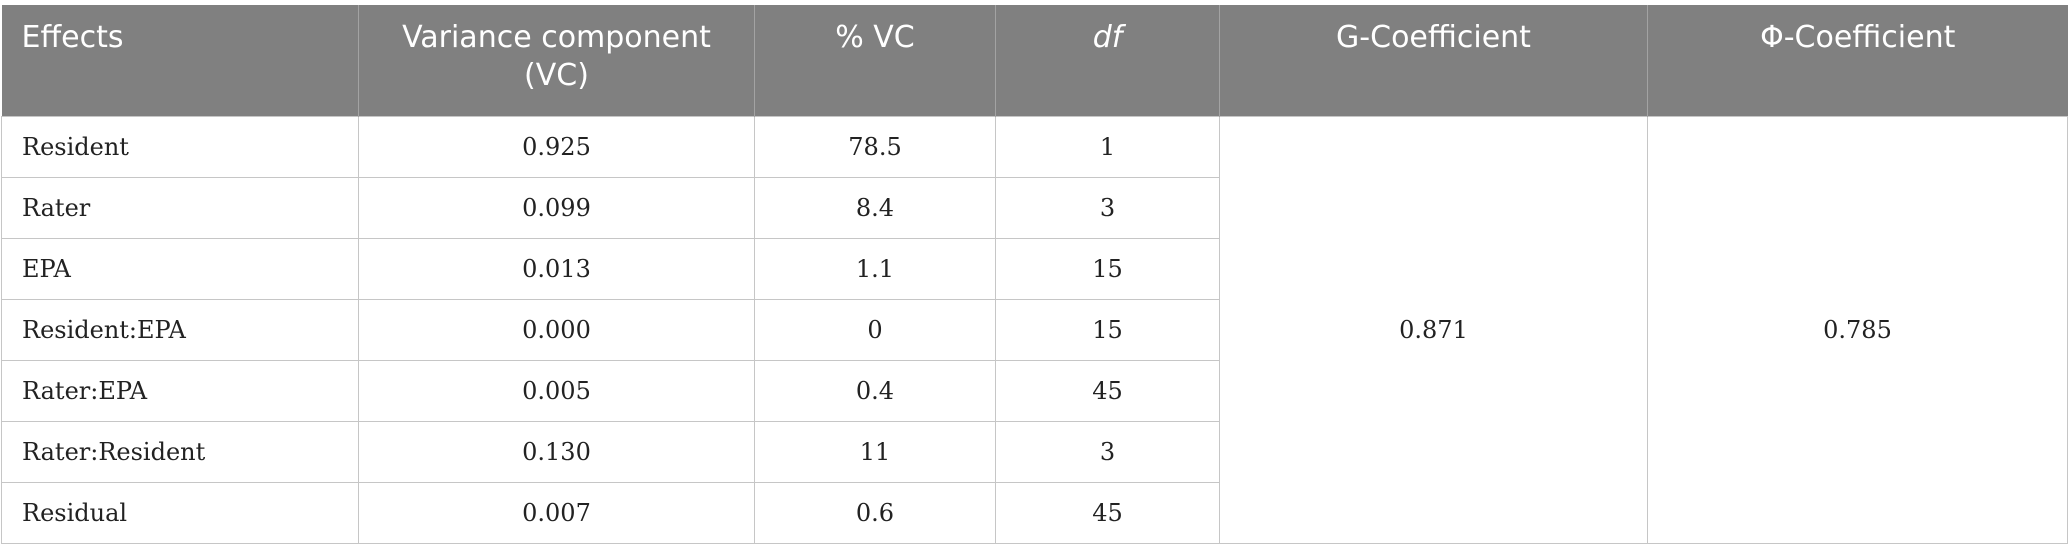  Describe the element at coordinates (1857, 60) in the screenshot. I see `header-phi-coefficient: Φ-Coefficient` at that location.